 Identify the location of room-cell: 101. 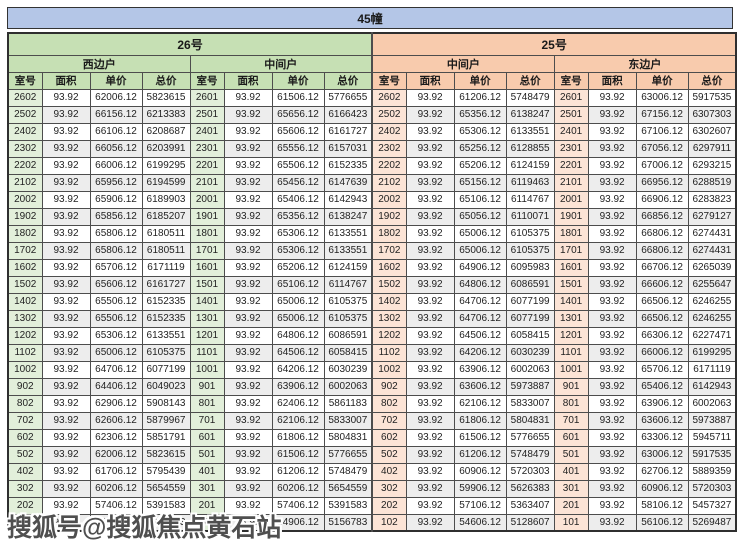
(571, 522).